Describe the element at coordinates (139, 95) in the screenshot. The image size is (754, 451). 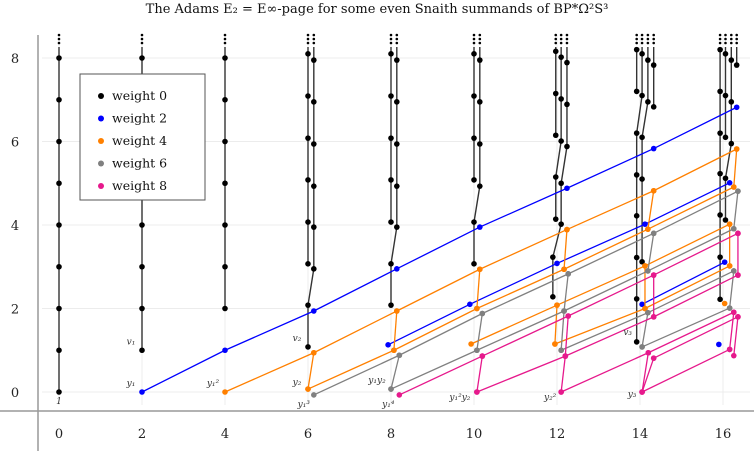
I see `legend-label: weight 0` at that location.